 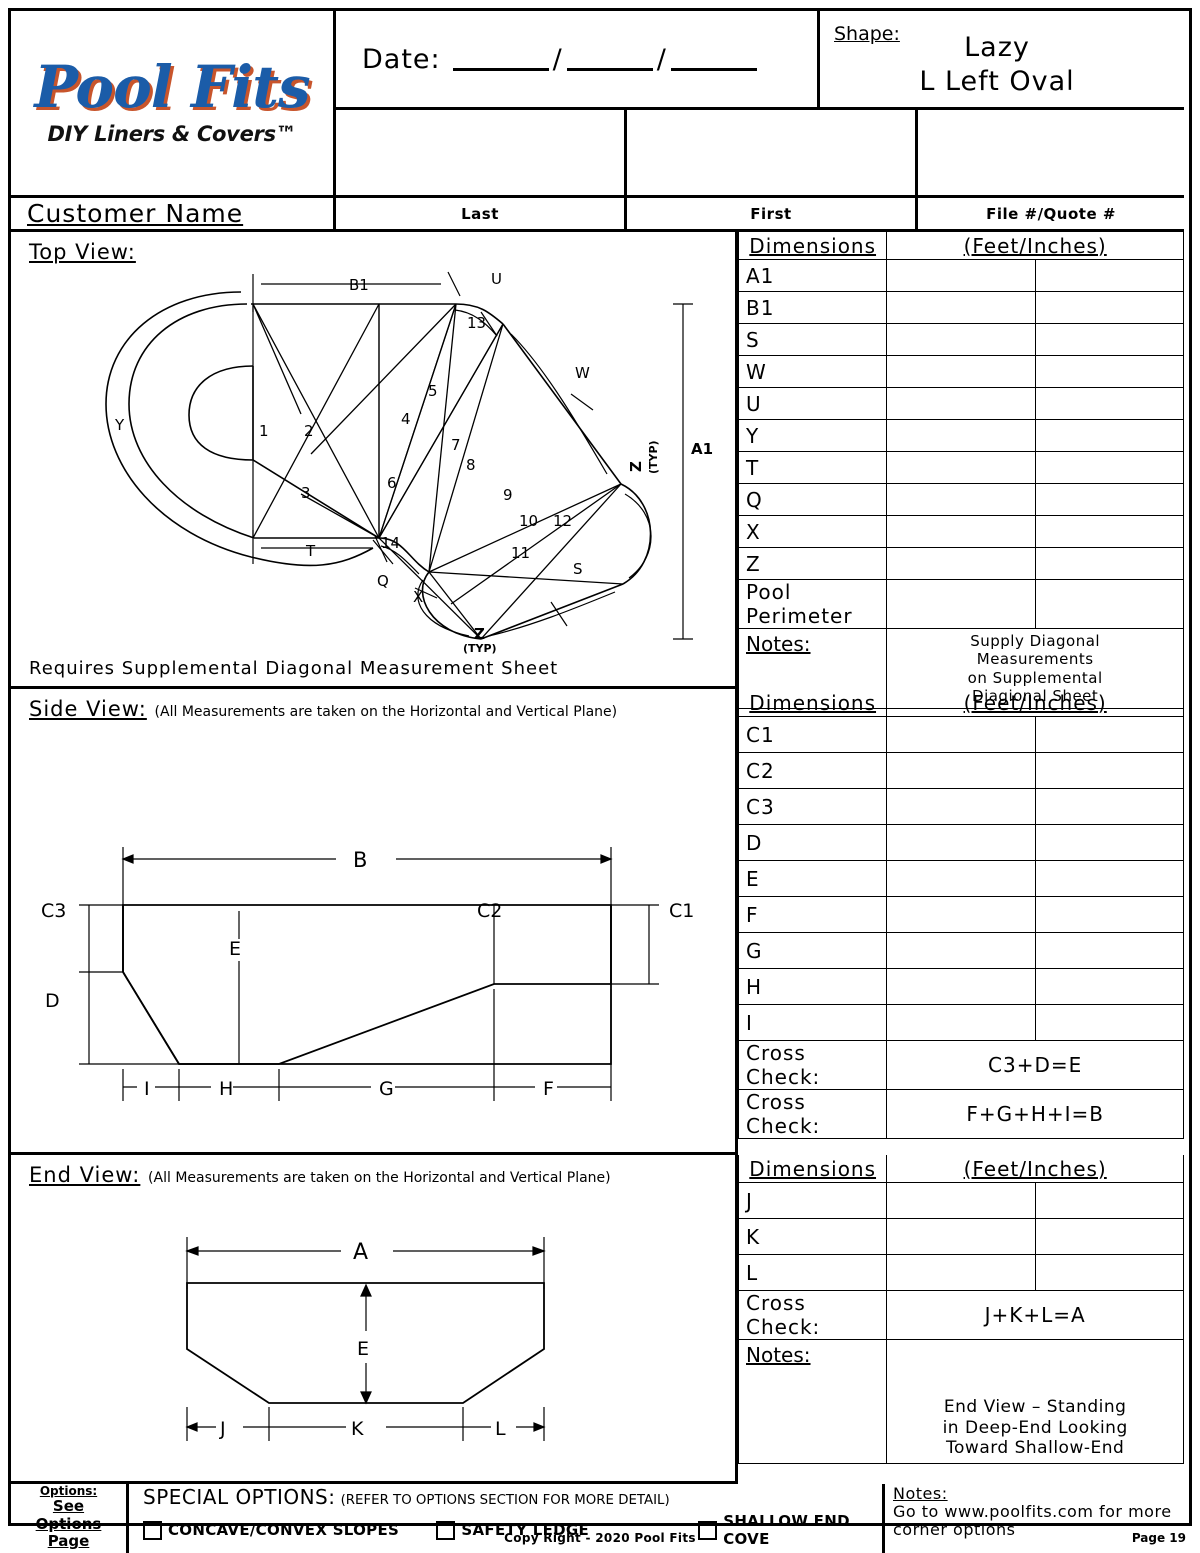 I want to click on shape-value: Lazy L Left Oval, so click(x=997, y=65).